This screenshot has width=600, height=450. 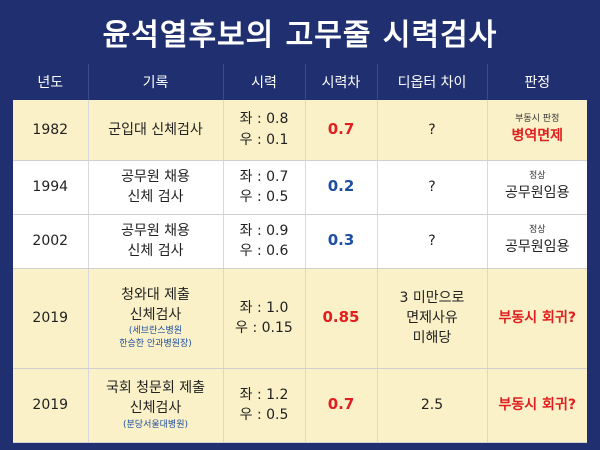 What do you see at coordinates (264, 139) in the screenshot?
I see `vision-right: 우 : 0.1` at bounding box center [264, 139].